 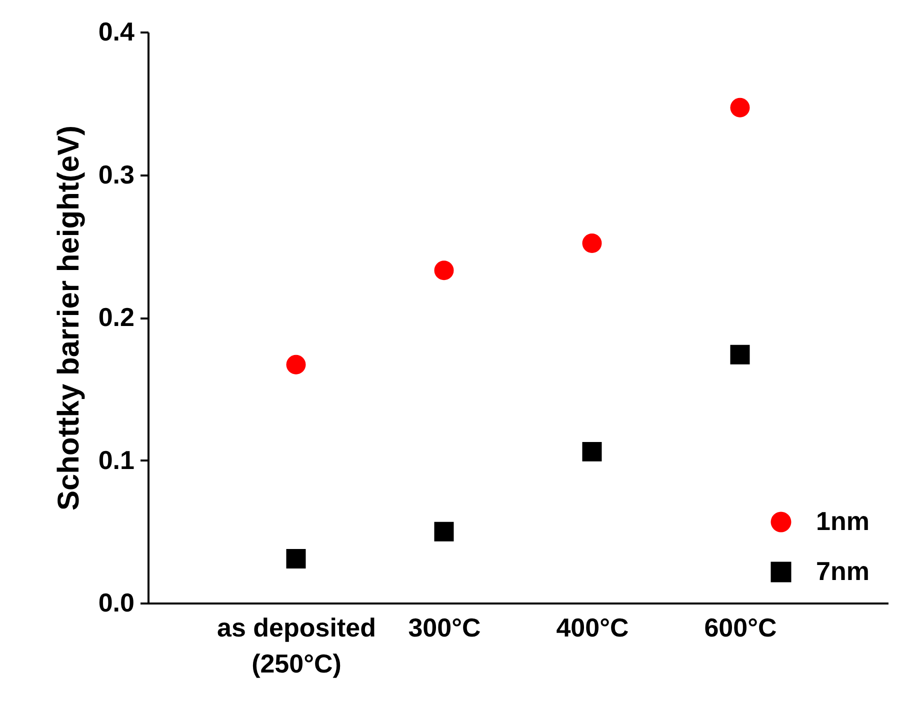 What do you see at coordinates (843, 521) in the screenshot?
I see `legend-label: 1nm` at bounding box center [843, 521].